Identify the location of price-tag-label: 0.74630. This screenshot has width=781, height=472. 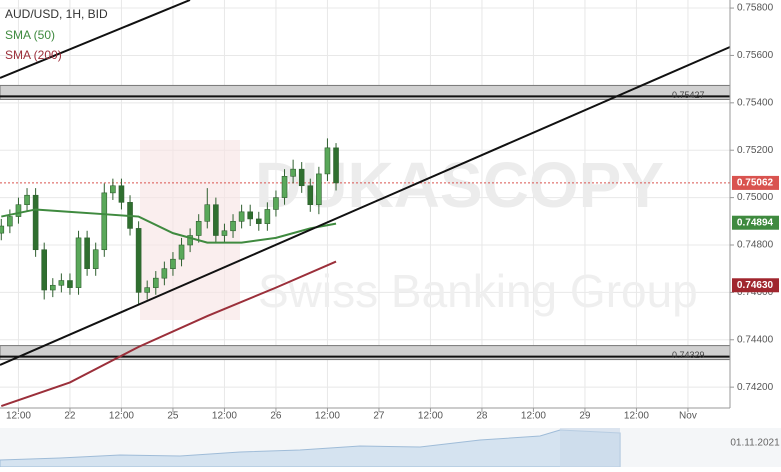
(755, 285).